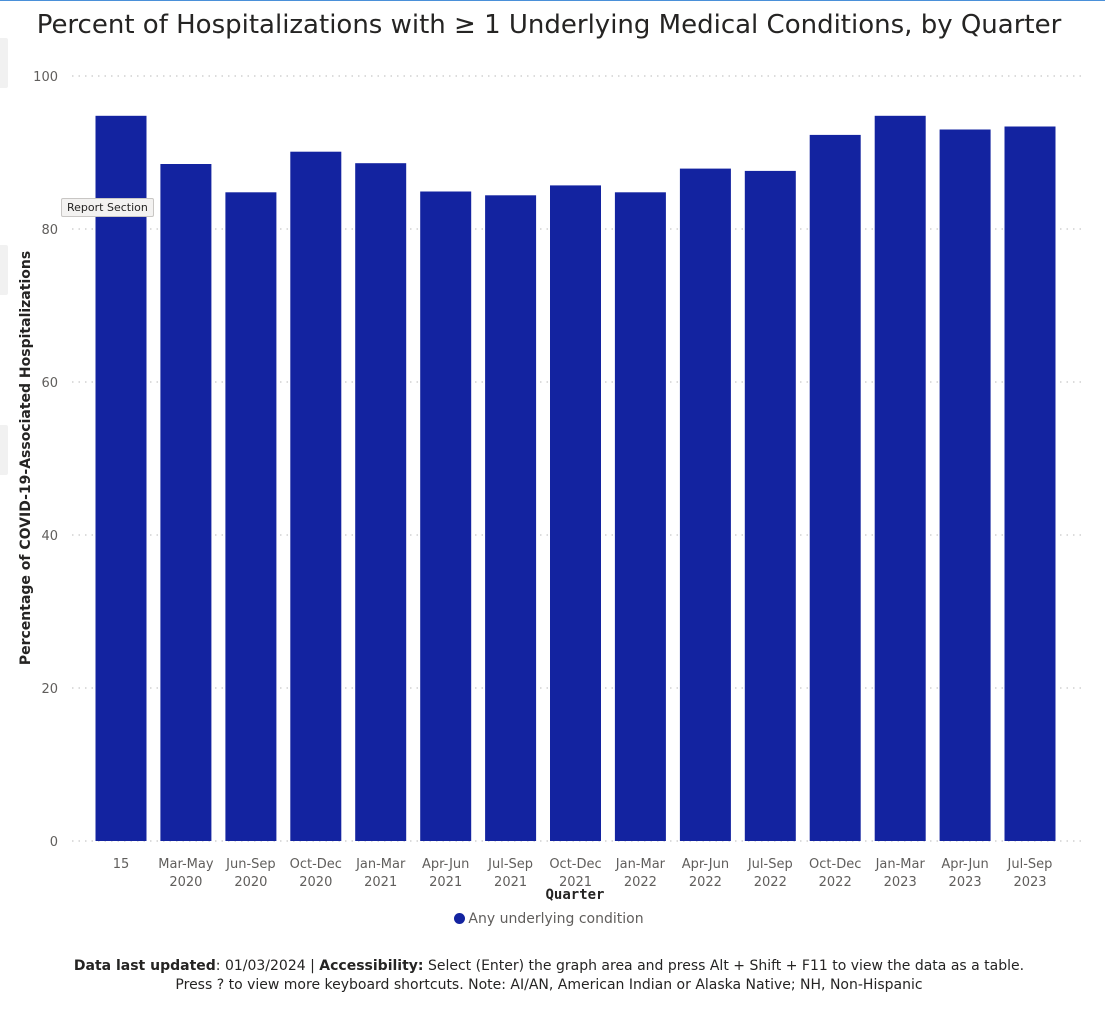  Describe the element at coordinates (250, 864) in the screenshot. I see `x-tick-label: Jun-Sep` at that location.